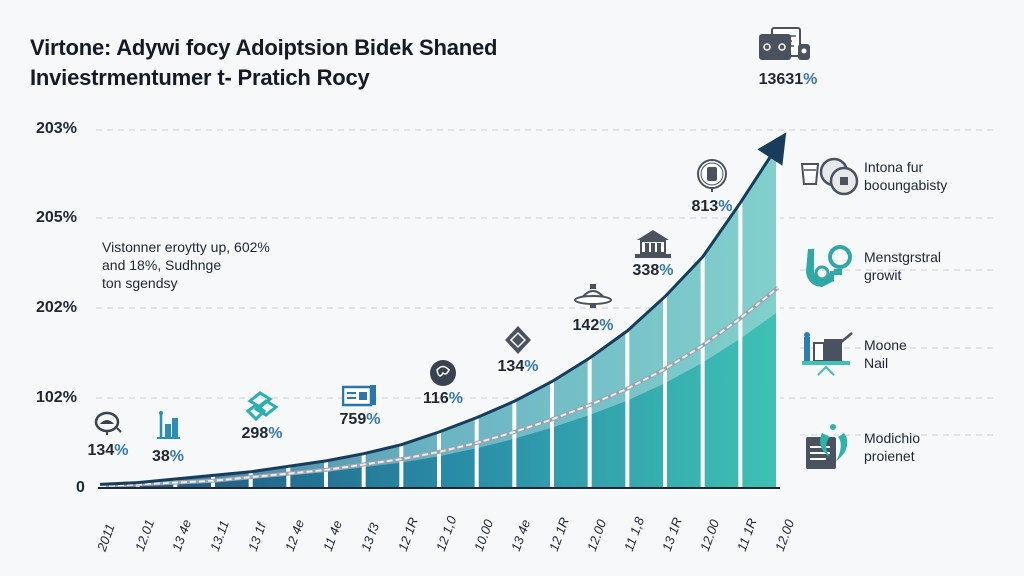 This screenshot has width=1024, height=576. What do you see at coordinates (860, 447) in the screenshot?
I see `legend-item: Modichio proienet` at bounding box center [860, 447].